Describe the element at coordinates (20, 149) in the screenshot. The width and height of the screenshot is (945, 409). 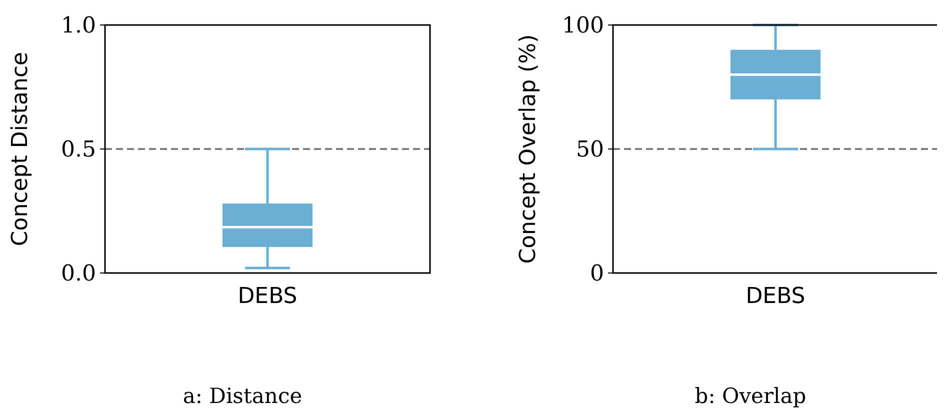
I see `y-axis-title: Concept Distance` at that location.